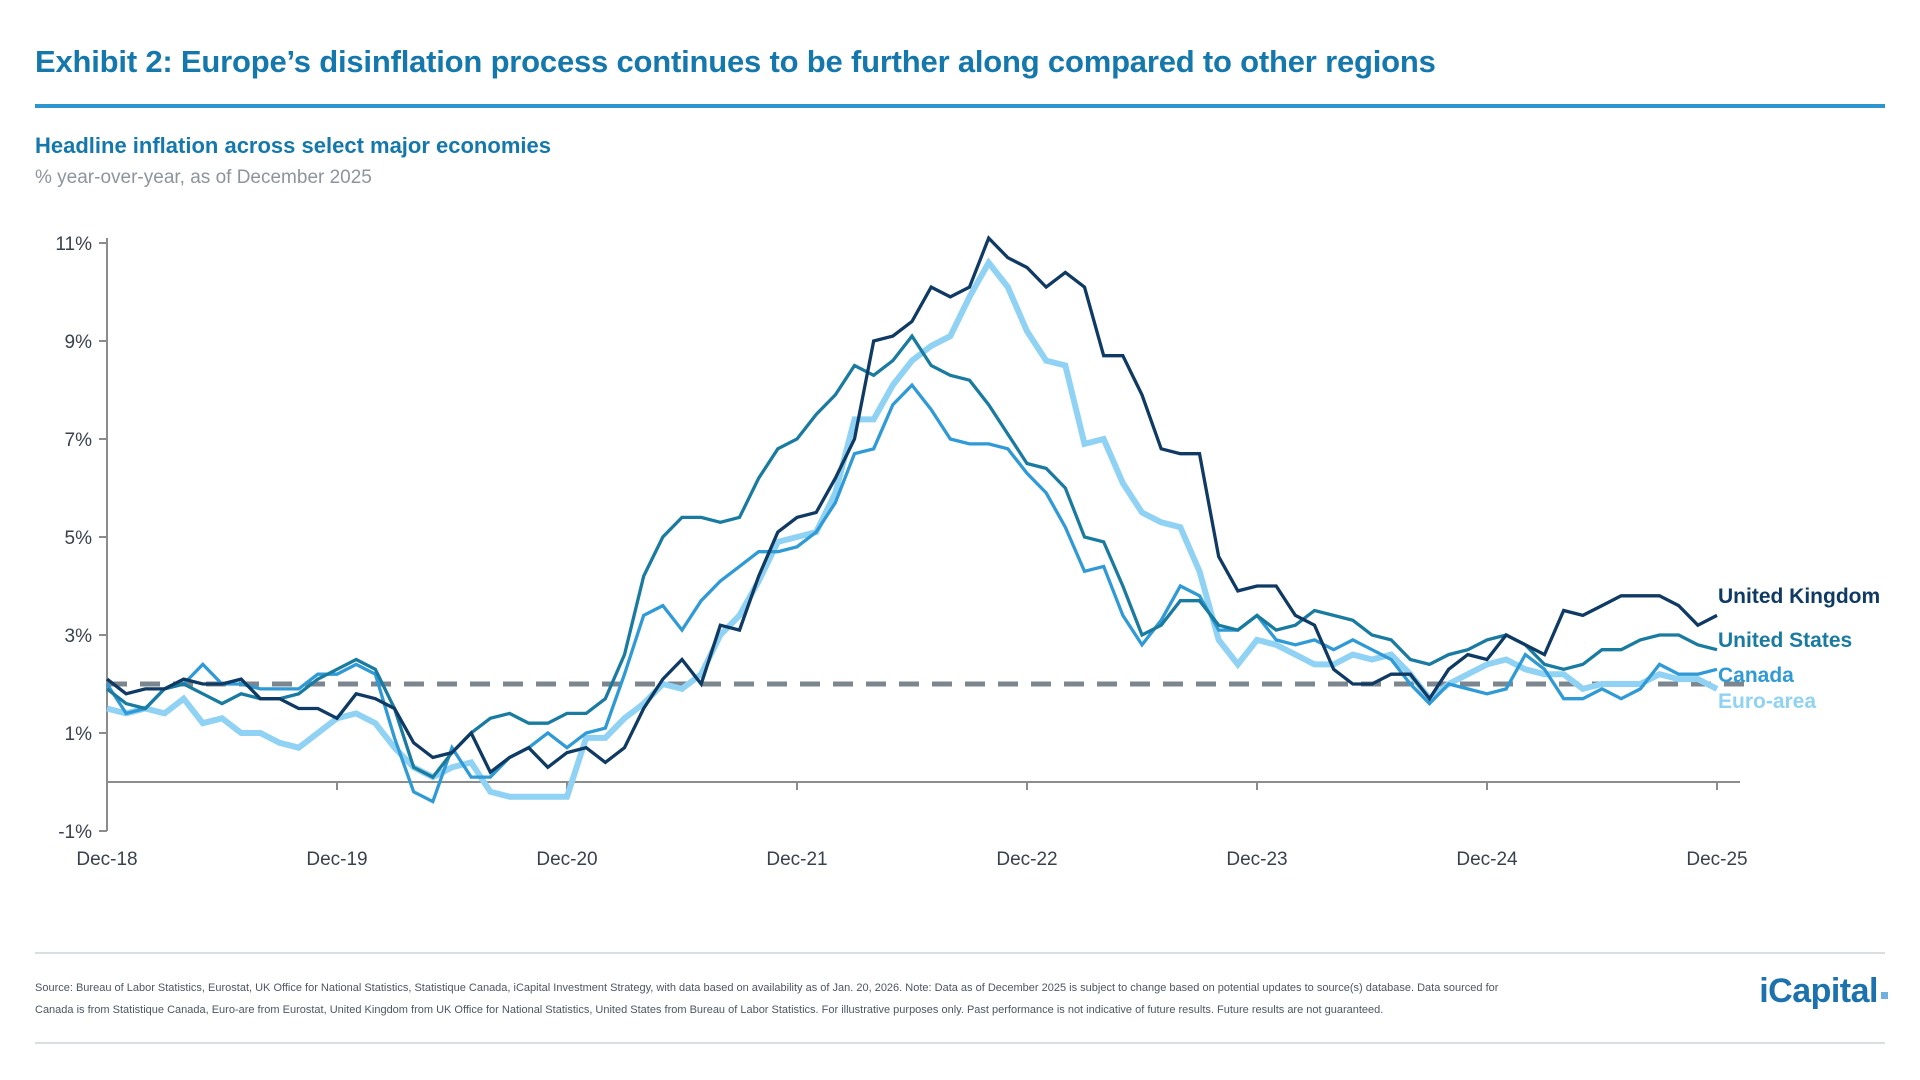 The width and height of the screenshot is (1920, 1080). I want to click on x-tick-label: Dec-23, so click(1256, 859).